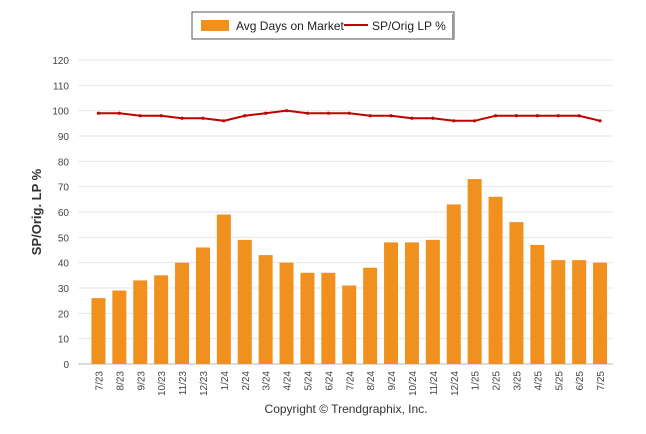  I want to click on x-tick-label: 11/23, so click(183, 383).